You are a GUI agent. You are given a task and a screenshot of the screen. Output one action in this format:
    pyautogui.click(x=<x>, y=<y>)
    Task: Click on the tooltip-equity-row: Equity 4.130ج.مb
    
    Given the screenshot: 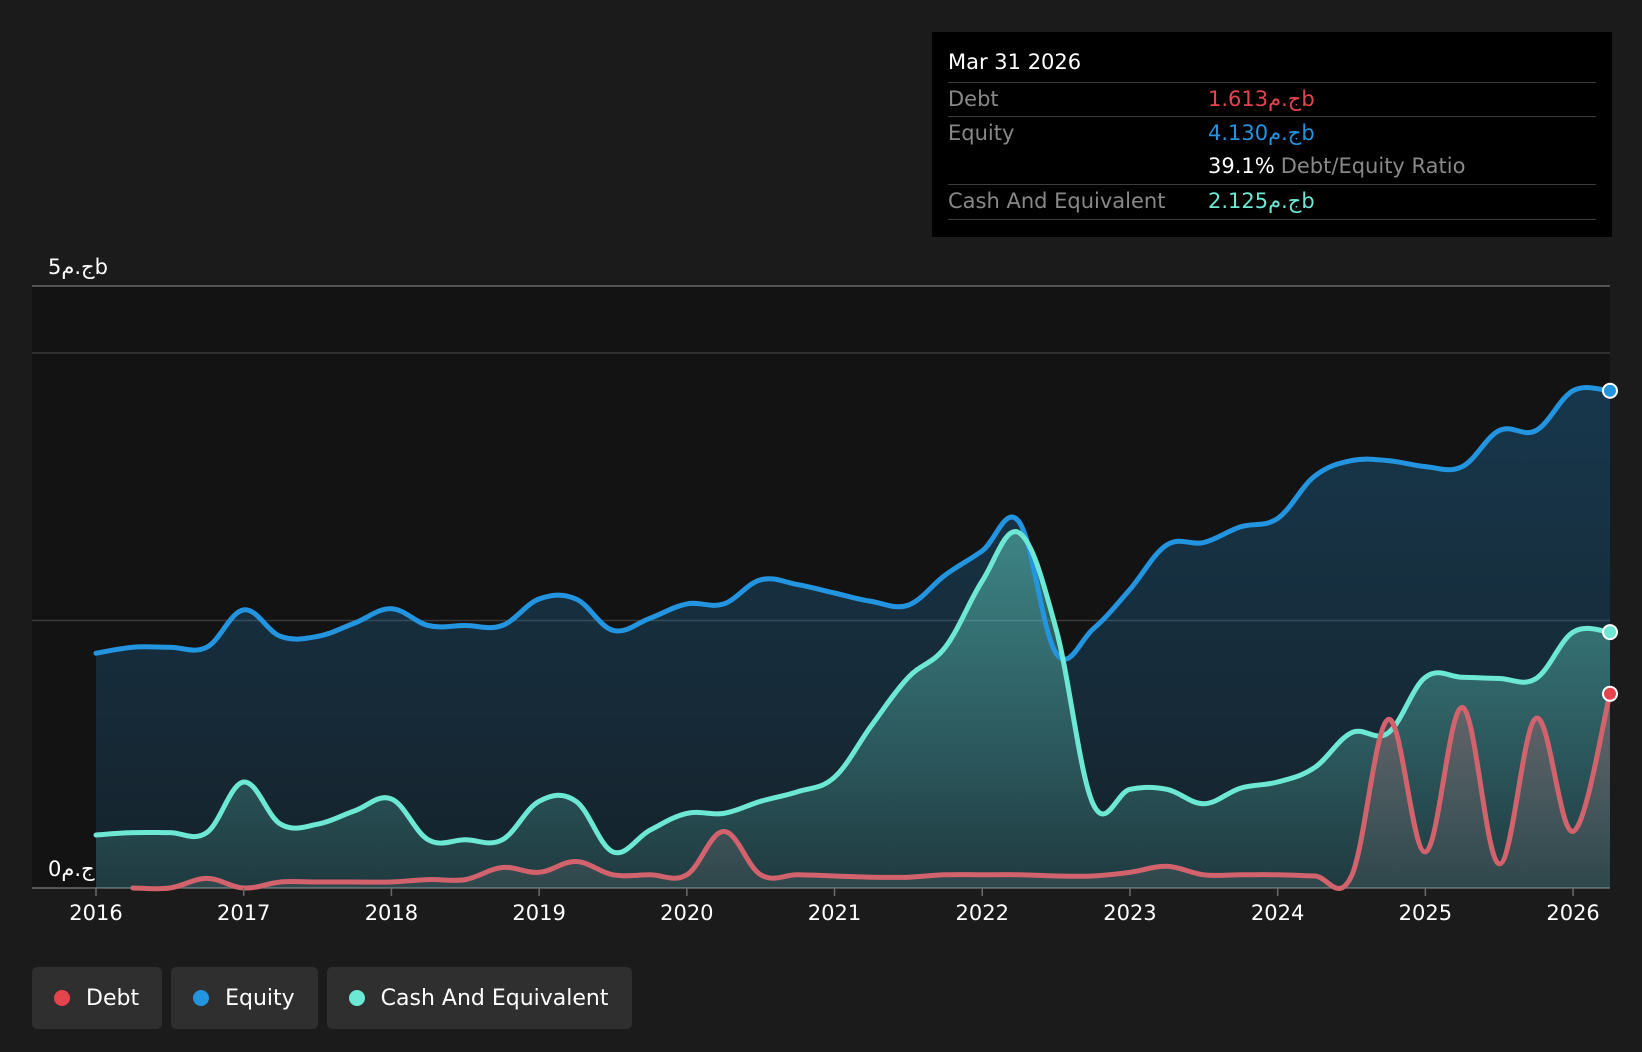 What is the action you would take?
    pyautogui.click(x=1272, y=133)
    